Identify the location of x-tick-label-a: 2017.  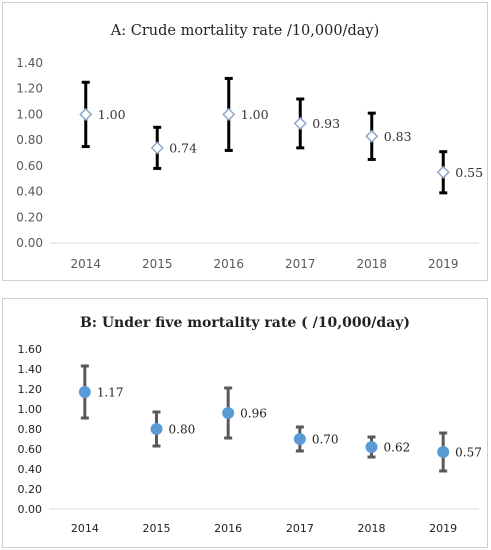
(300, 264).